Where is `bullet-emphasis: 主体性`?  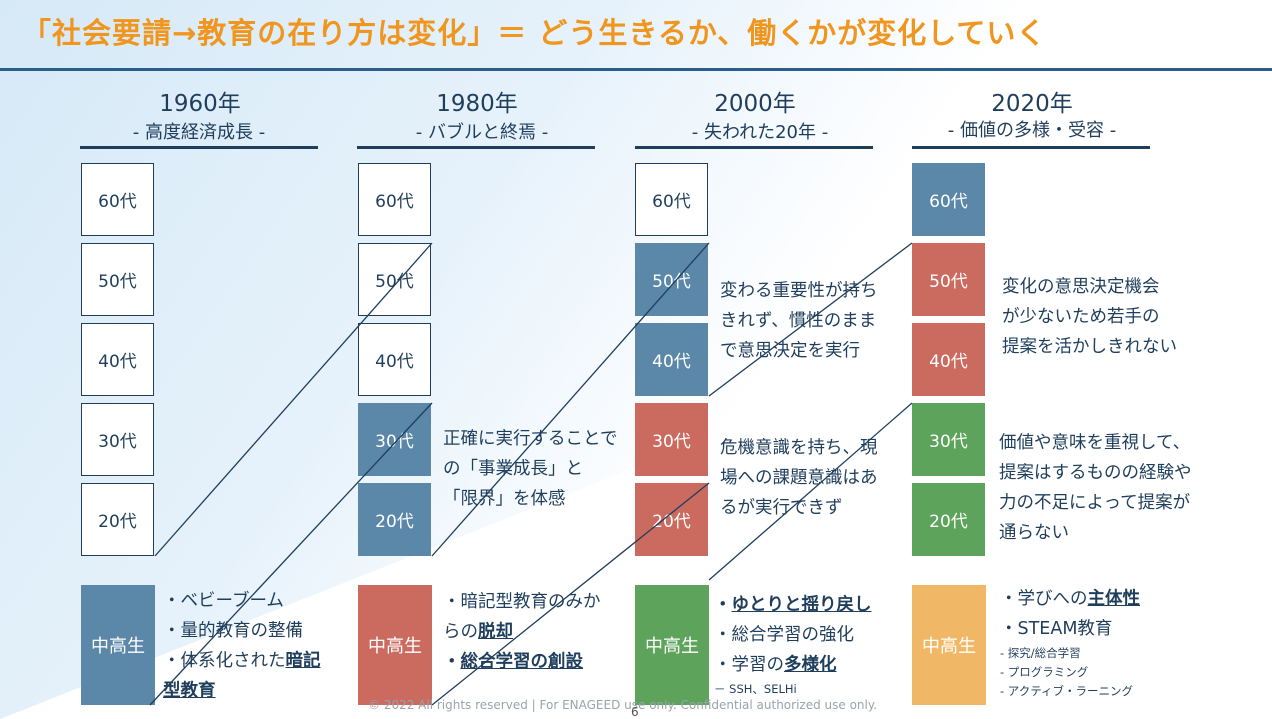
bullet-emphasis: 主体性 is located at coordinates (1114, 599).